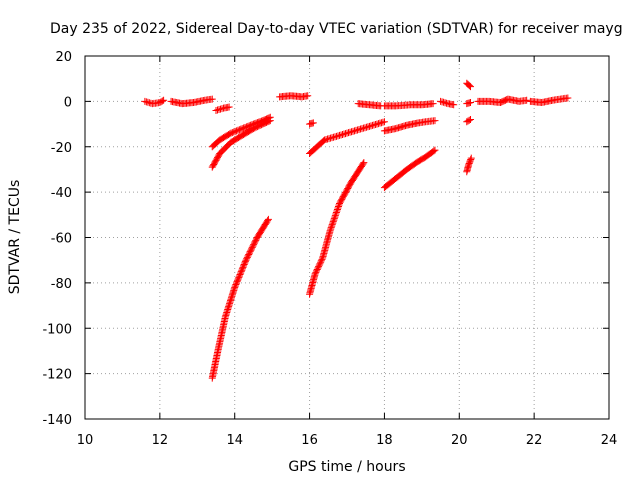 The width and height of the screenshot is (640, 480). I want to click on y-tick-label: -80, so click(61, 284).